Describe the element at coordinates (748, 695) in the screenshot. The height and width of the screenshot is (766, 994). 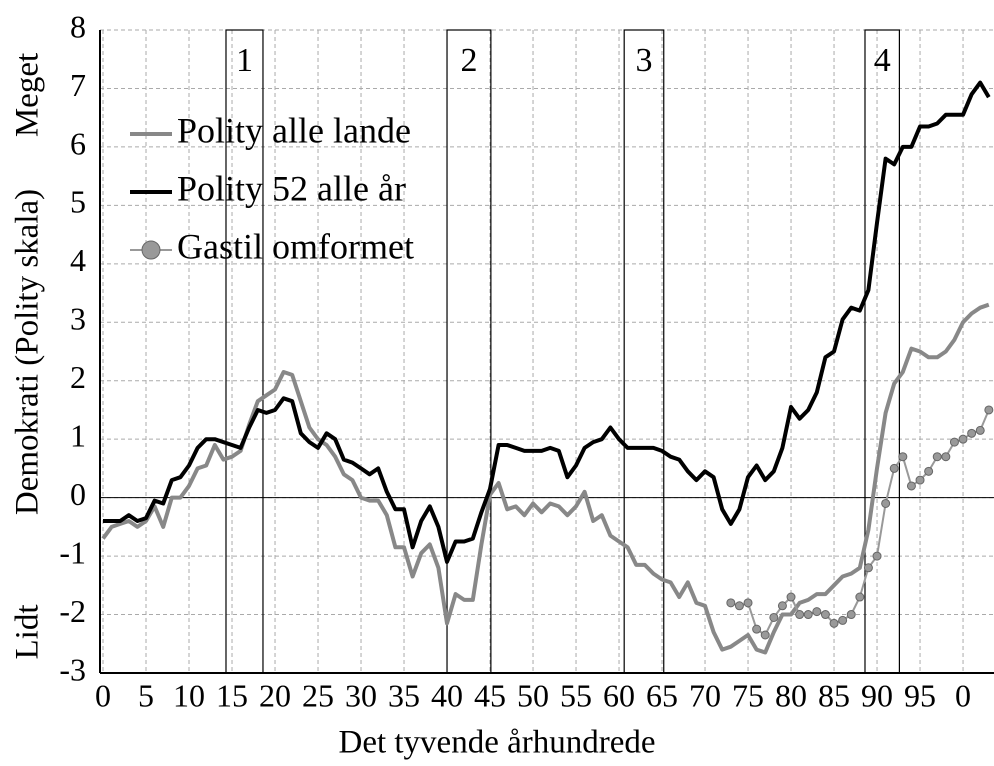
I see `x-tick-label: 75` at that location.